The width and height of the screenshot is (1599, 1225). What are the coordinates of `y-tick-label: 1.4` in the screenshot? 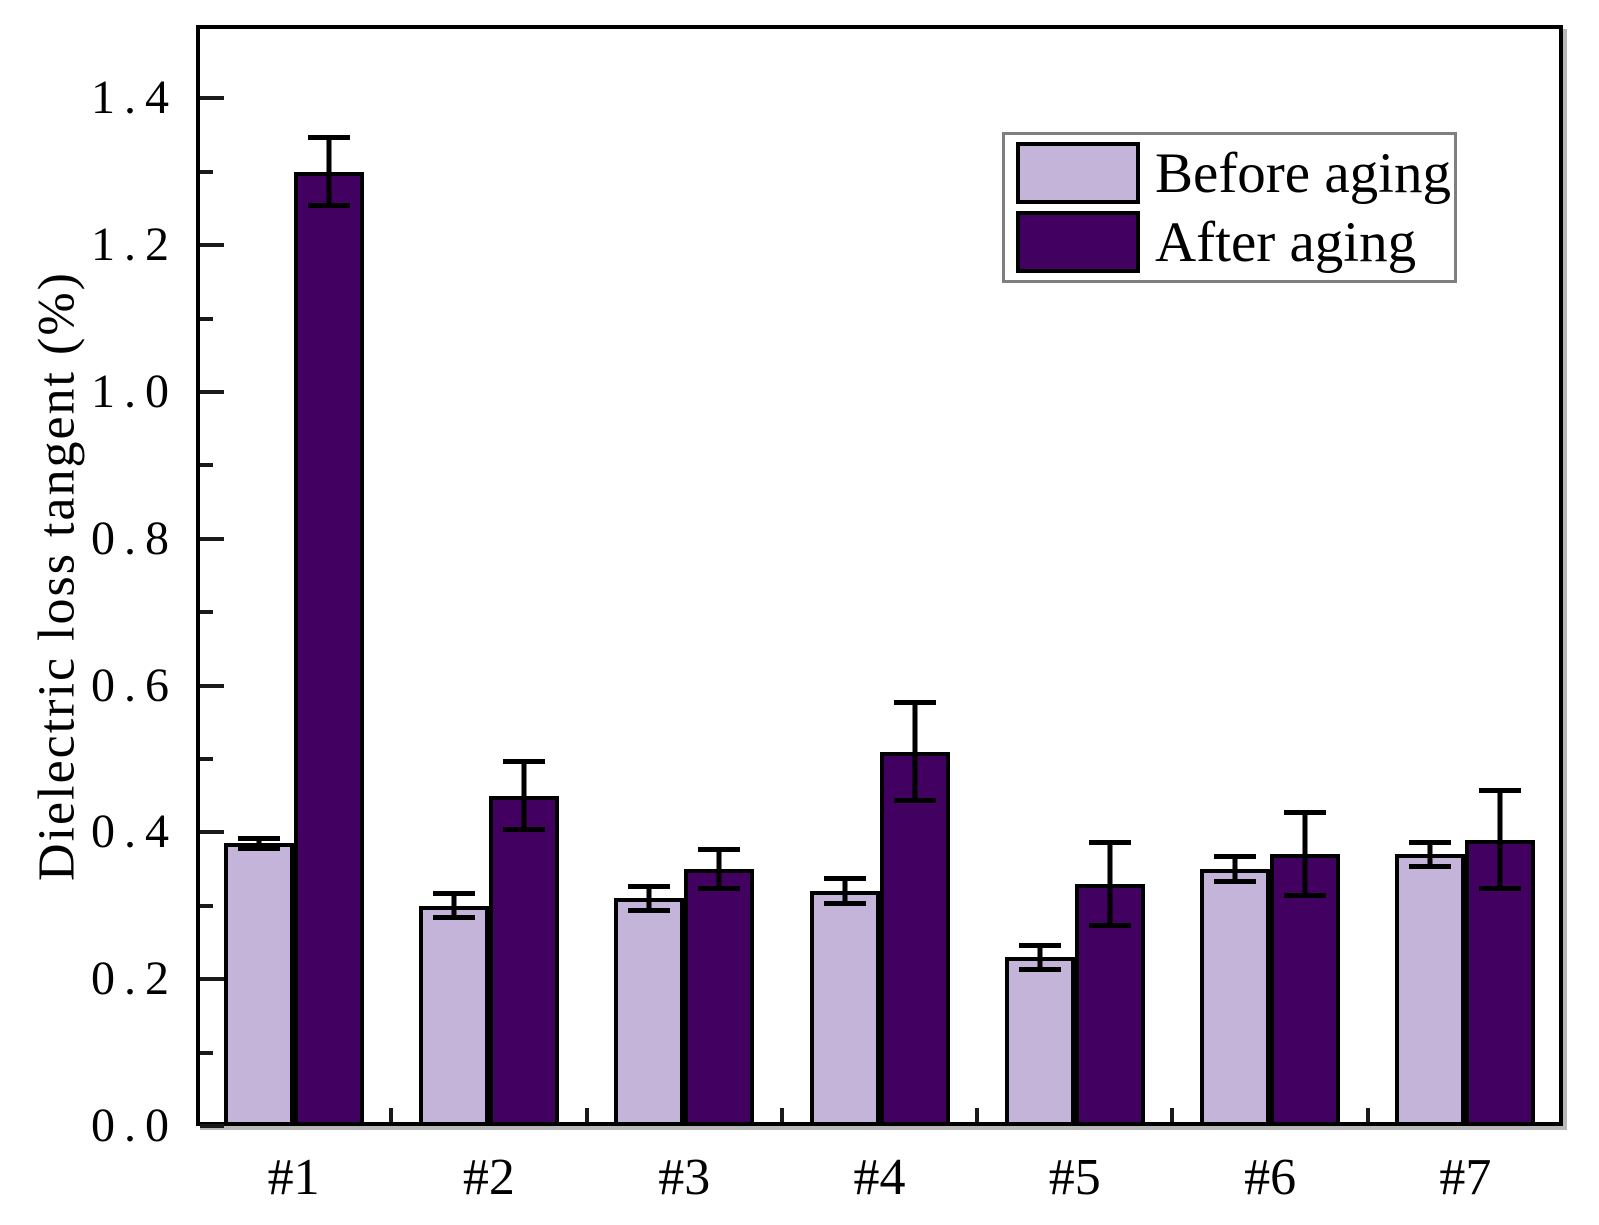 It's located at (134, 98).